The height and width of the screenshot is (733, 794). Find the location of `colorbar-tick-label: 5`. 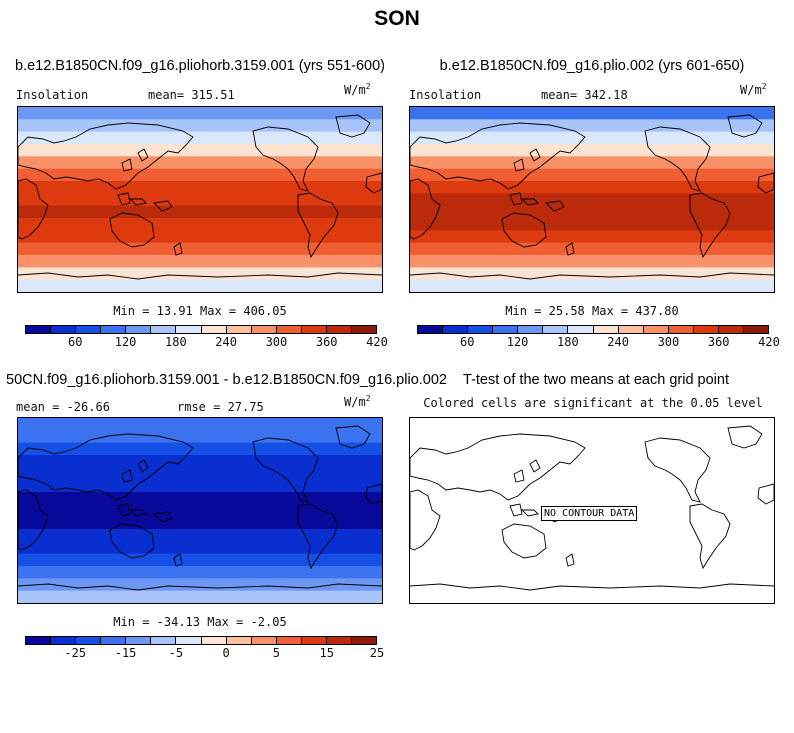

colorbar-tick-label: 5 is located at coordinates (276, 653).